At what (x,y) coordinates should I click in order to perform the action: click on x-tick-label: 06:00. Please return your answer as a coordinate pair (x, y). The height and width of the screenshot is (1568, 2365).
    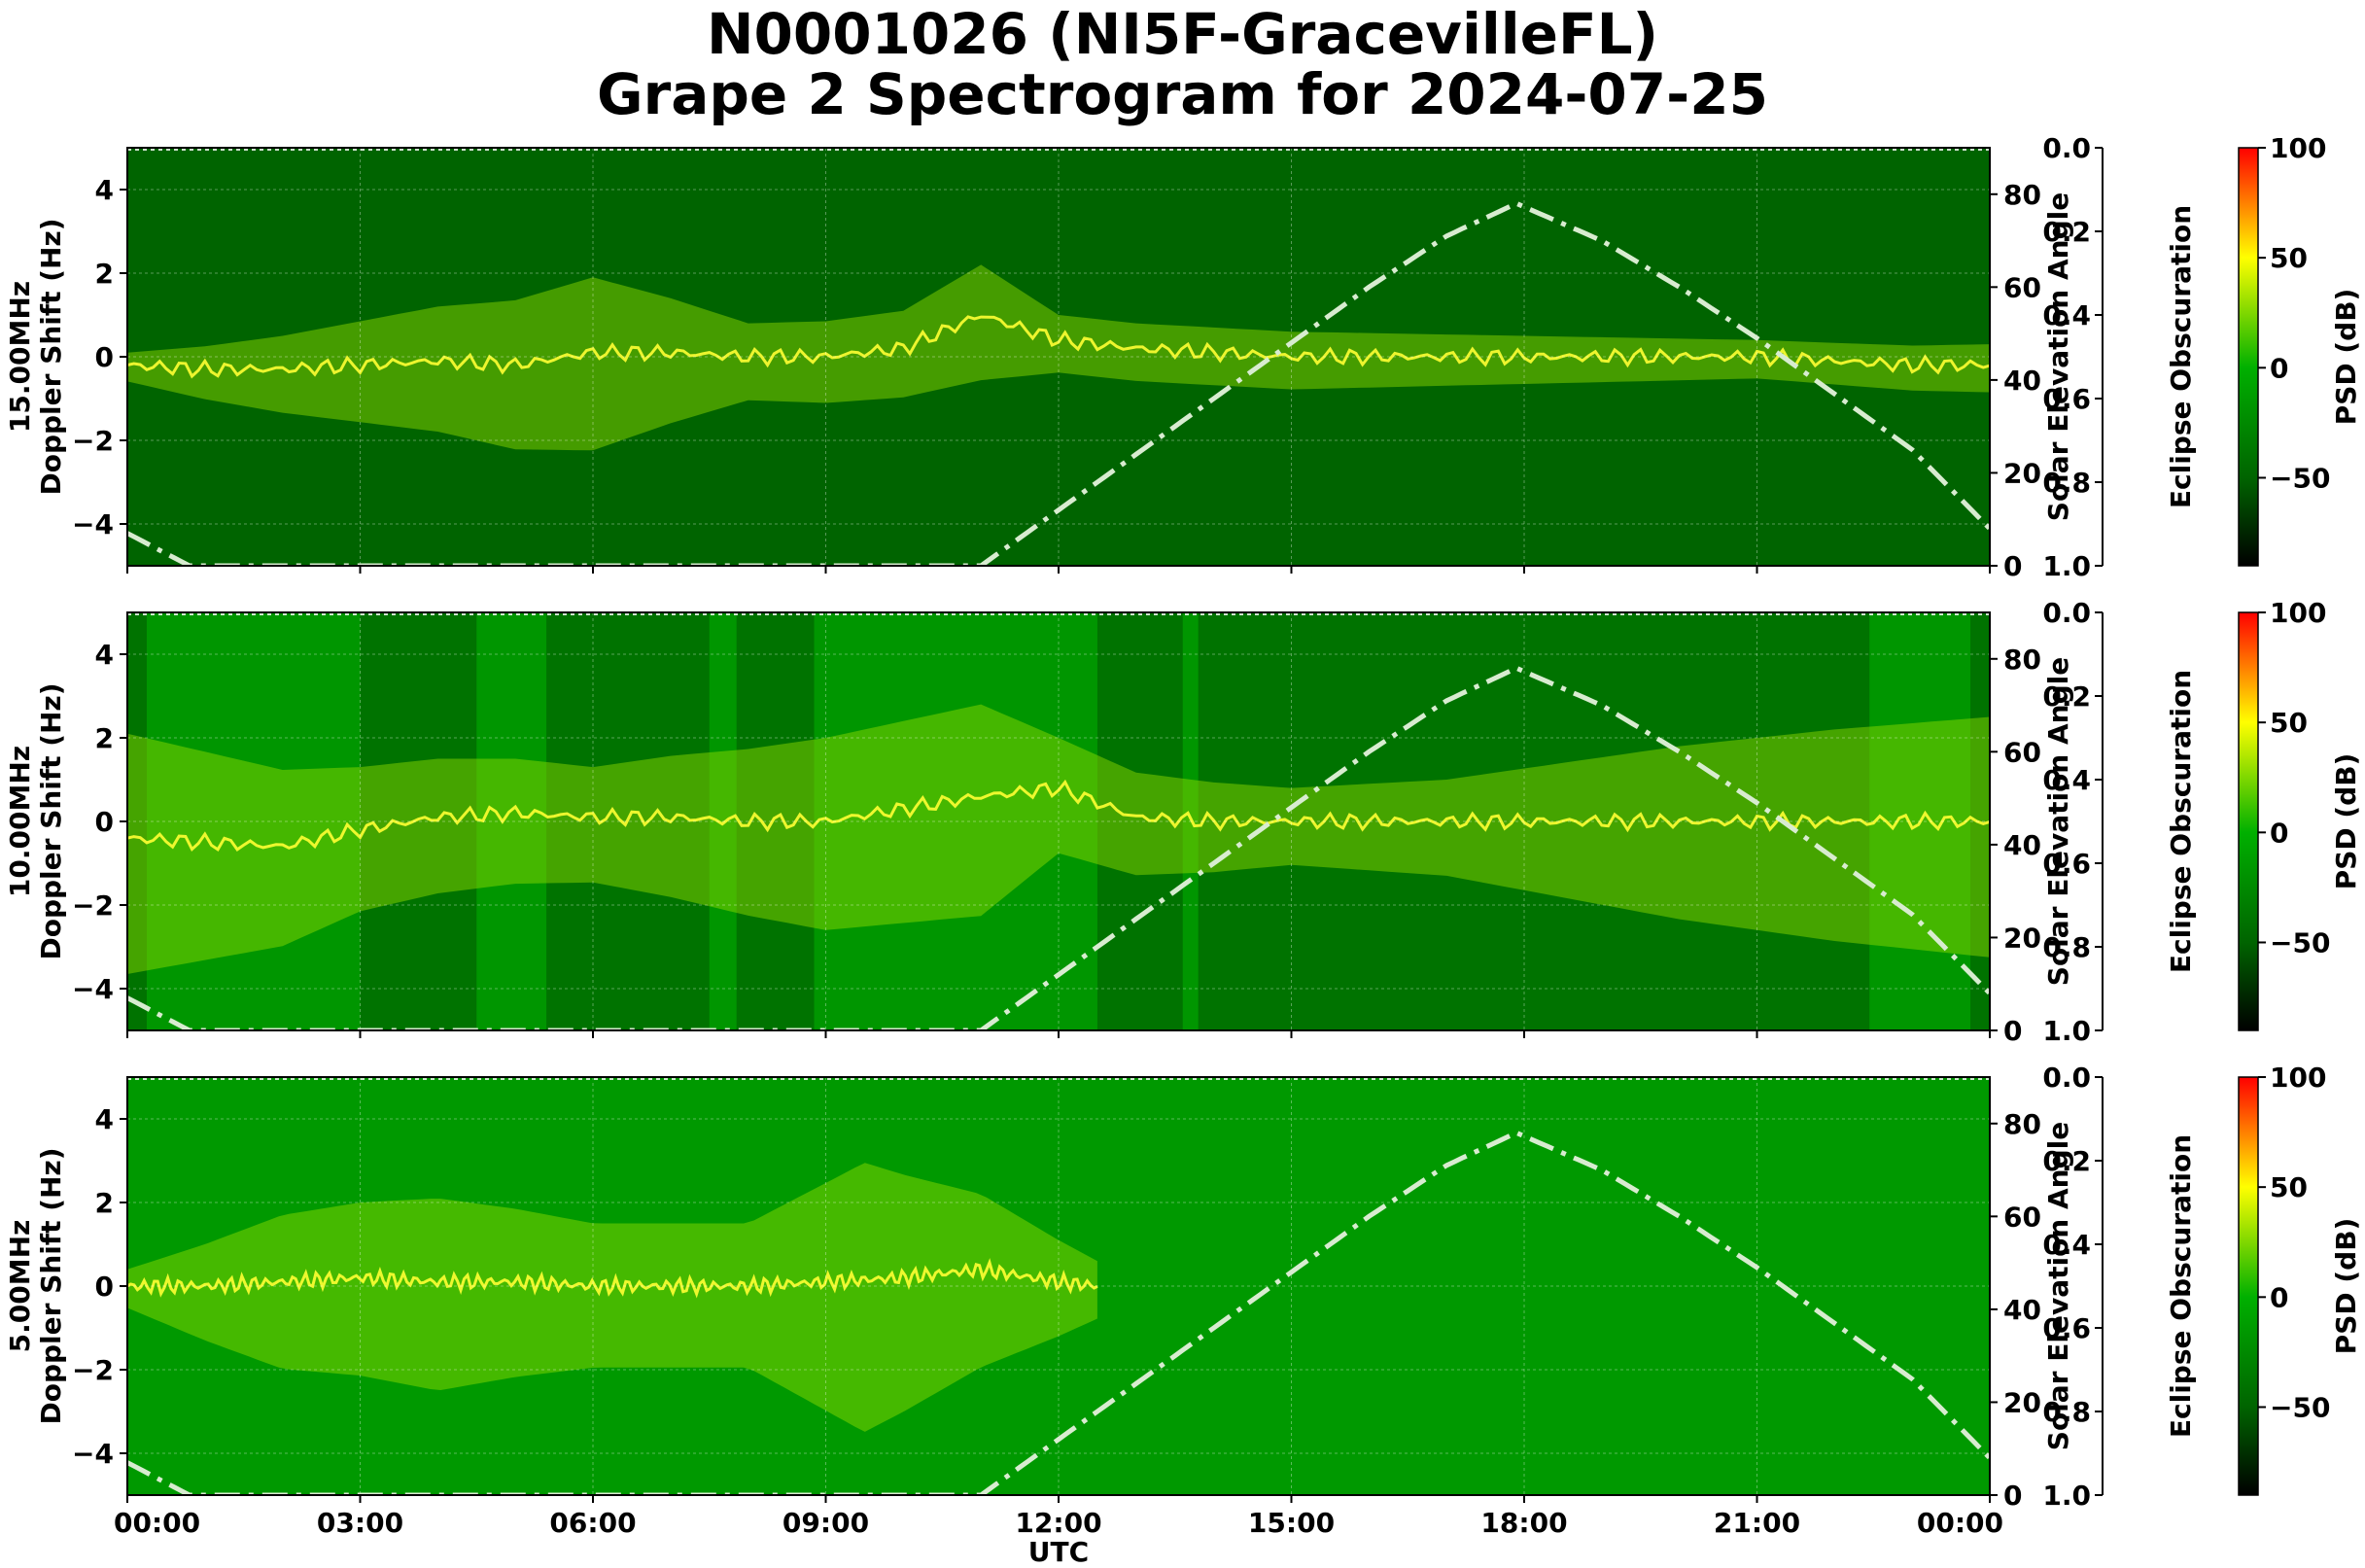
    Looking at the image, I should click on (592, 1523).